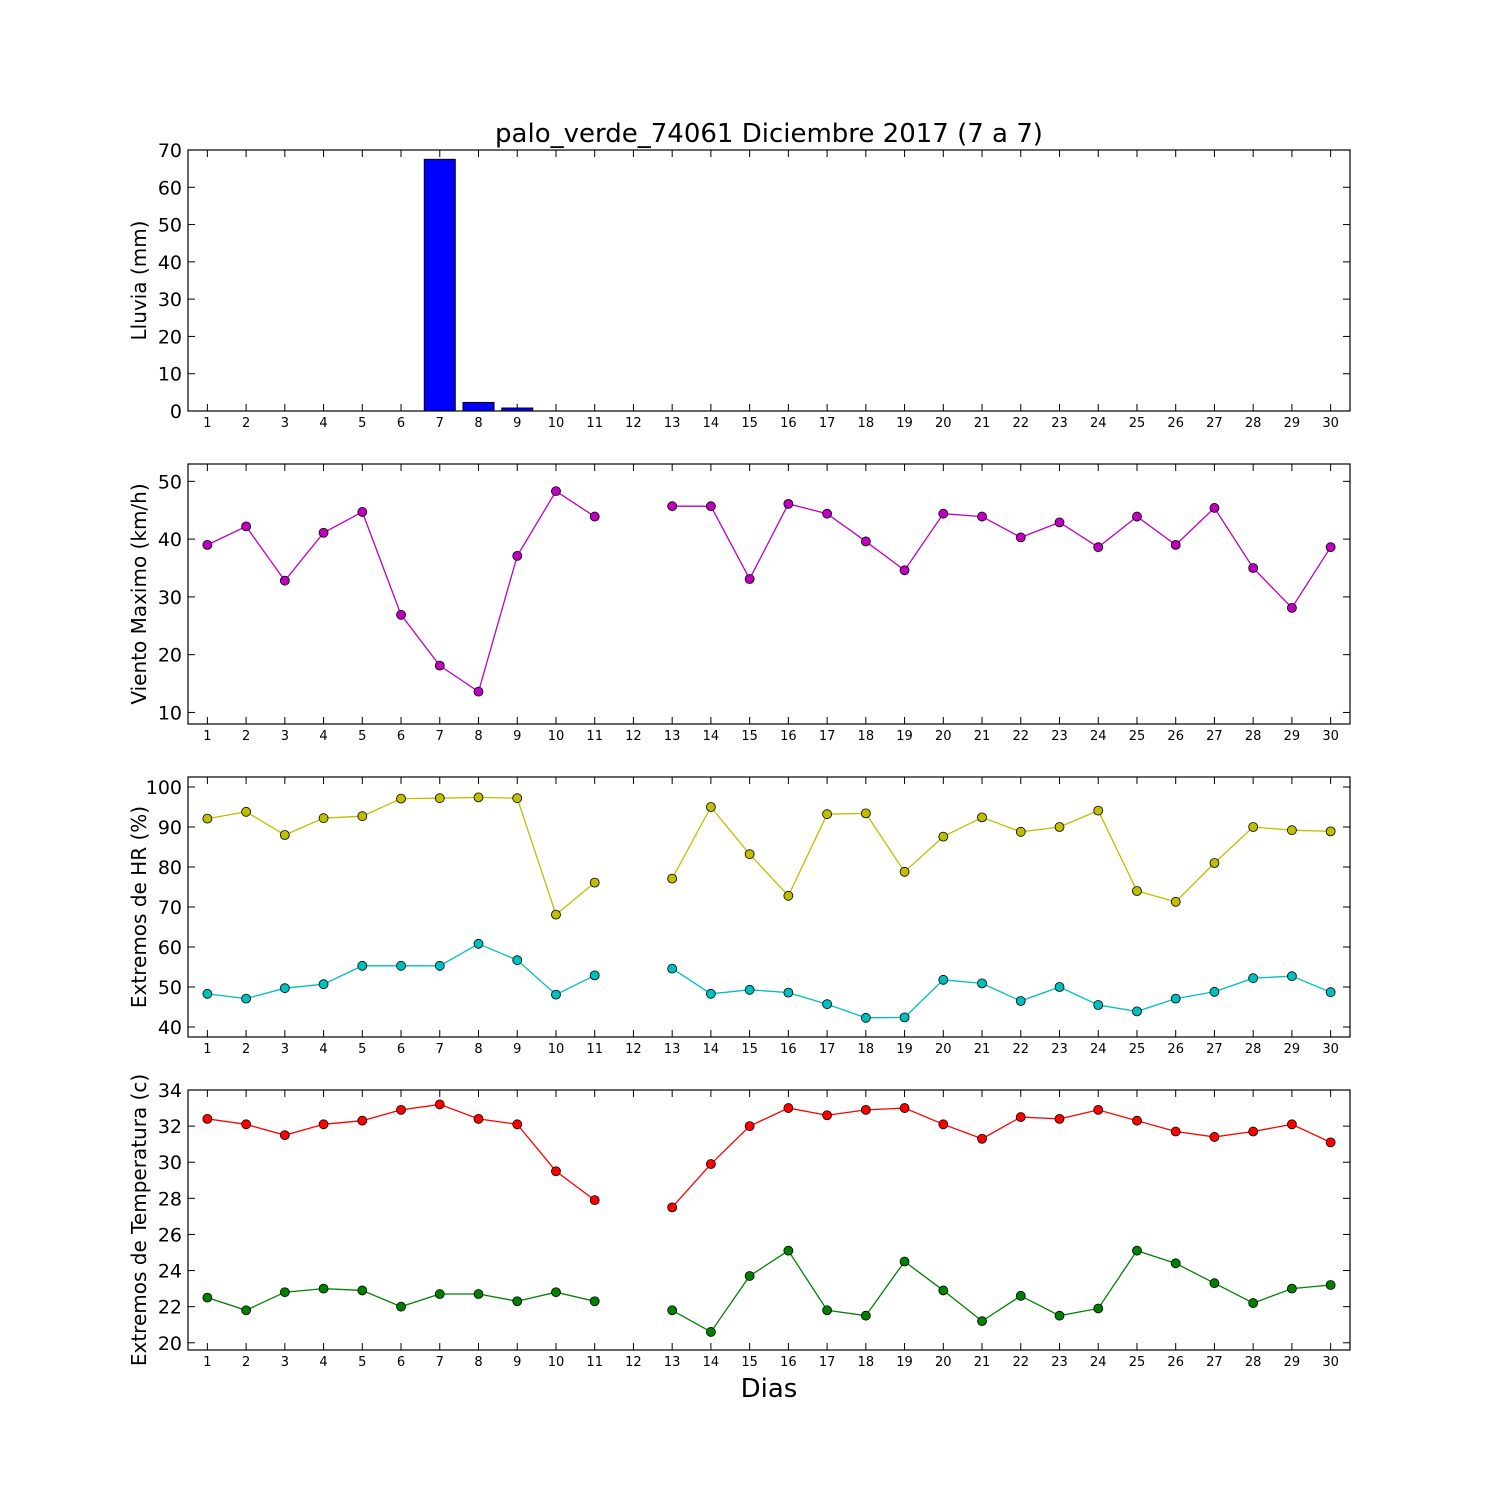  I want to click on x-tick-label: 13, so click(672, 736).